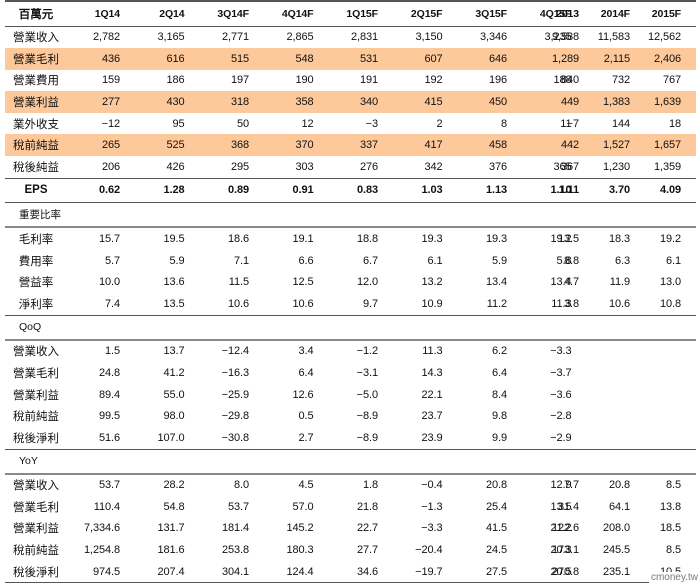 The image size is (700, 585). Describe the element at coordinates (109, 437) in the screenshot. I see `value-cell: 51.6` at that location.